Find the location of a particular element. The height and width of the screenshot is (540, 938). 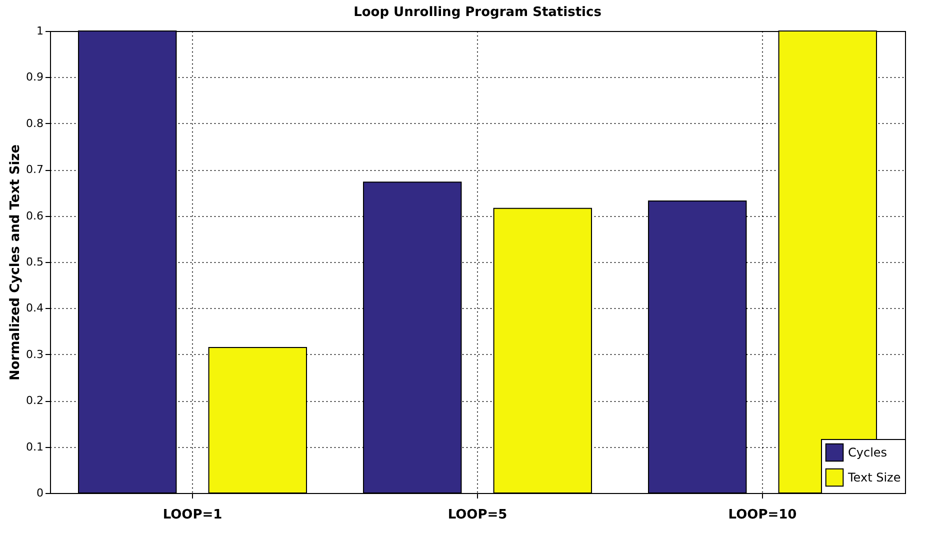

y-tick-label: 0.9 is located at coordinates (35, 77).